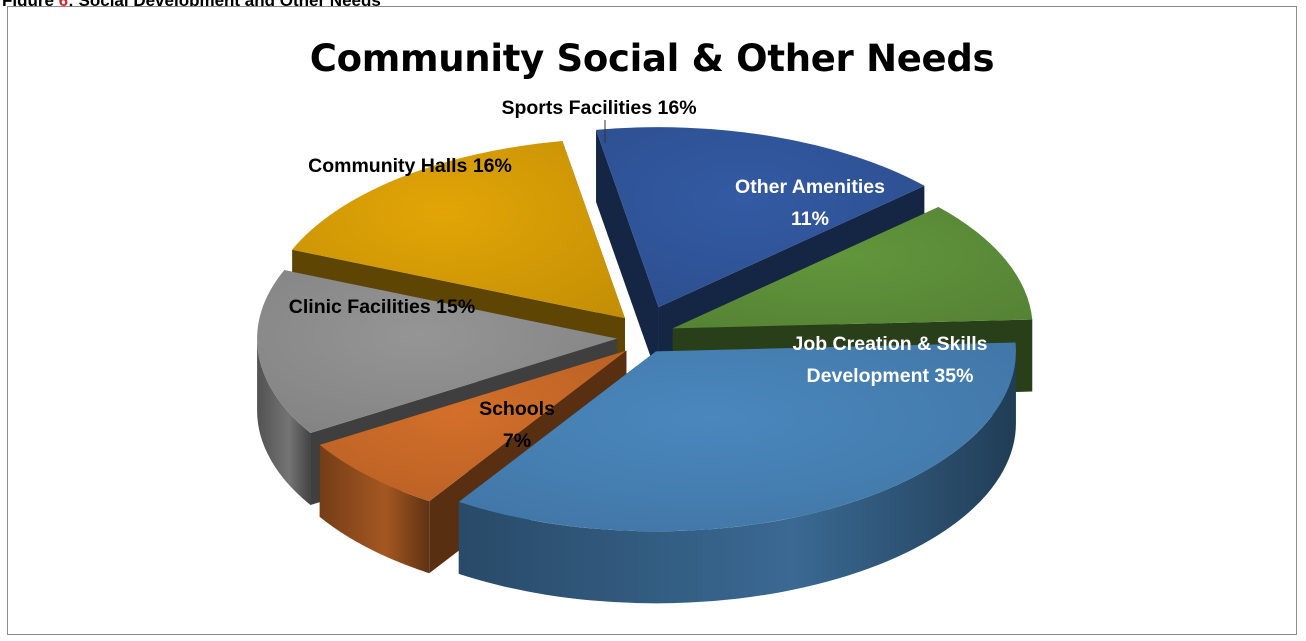  What do you see at coordinates (410, 166) in the screenshot?
I see `slice-label-5: Community Halls 16%` at bounding box center [410, 166].